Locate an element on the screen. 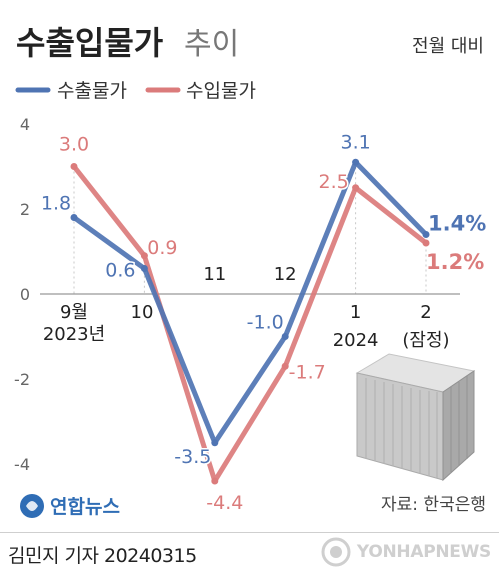 This screenshot has width=499, height=579. source-note: 자료: 한국은행 is located at coordinates (433, 505).